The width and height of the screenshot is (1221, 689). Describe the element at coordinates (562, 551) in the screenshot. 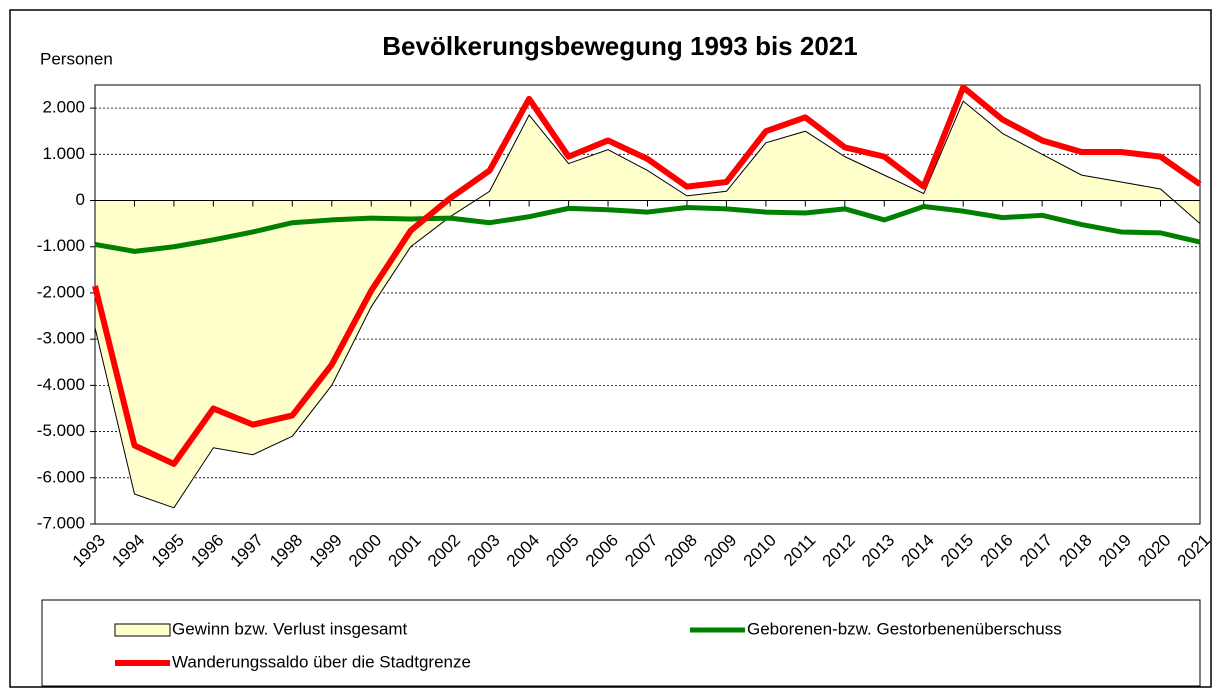

I see `x-tick-label: 2005` at that location.